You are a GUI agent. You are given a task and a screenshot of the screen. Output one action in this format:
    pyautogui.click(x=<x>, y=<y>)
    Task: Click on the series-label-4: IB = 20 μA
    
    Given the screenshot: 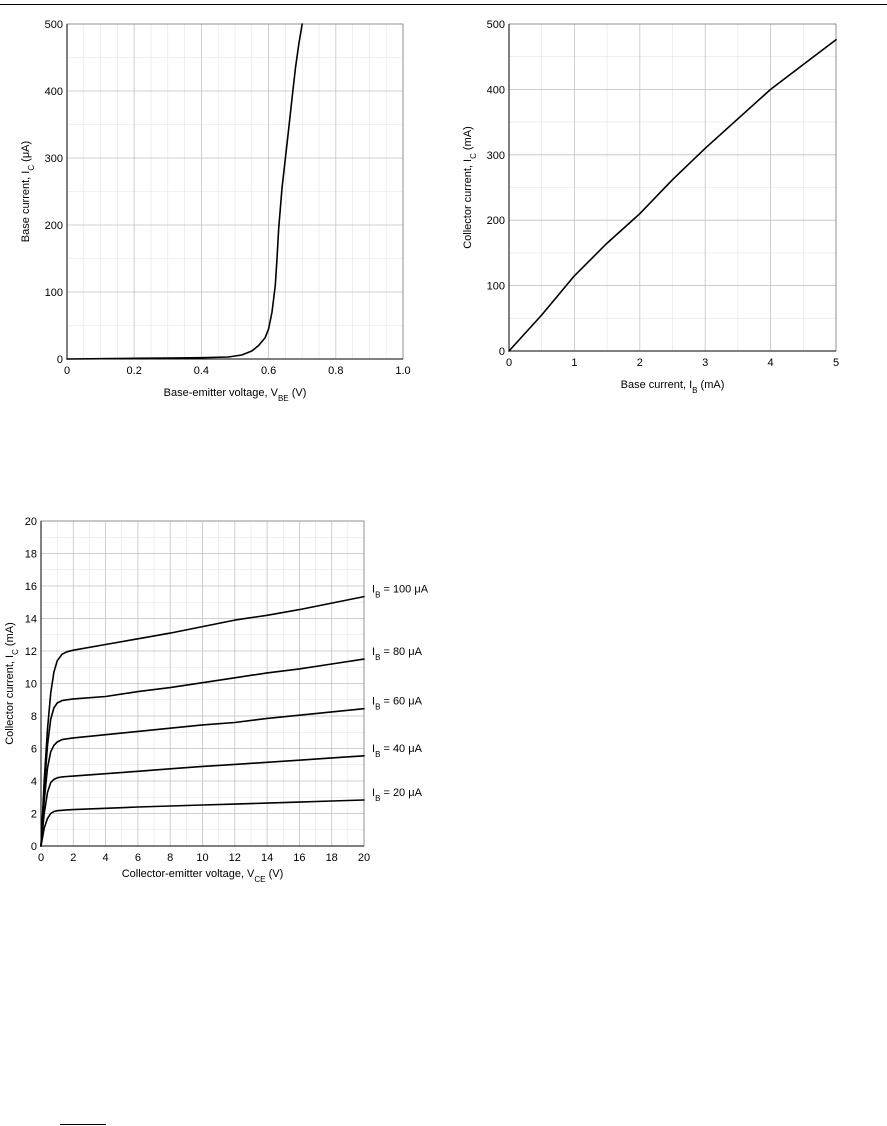 What is the action you would take?
    pyautogui.click(x=397, y=795)
    